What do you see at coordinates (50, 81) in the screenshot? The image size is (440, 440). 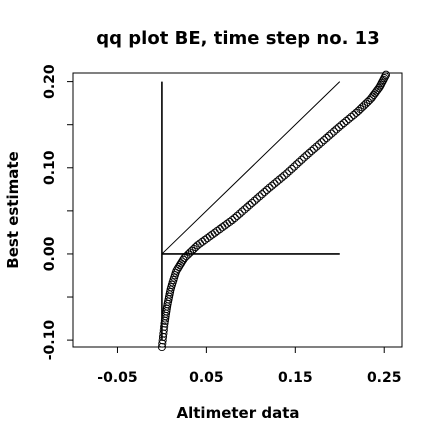 I see `y-tick-label: 0.20` at bounding box center [50, 81].